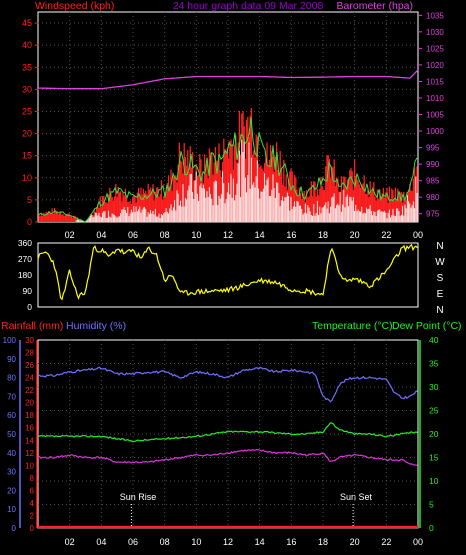 The image size is (466, 555). What do you see at coordinates (227, 384) in the screenshot?
I see `humidity-line` at bounding box center [227, 384].